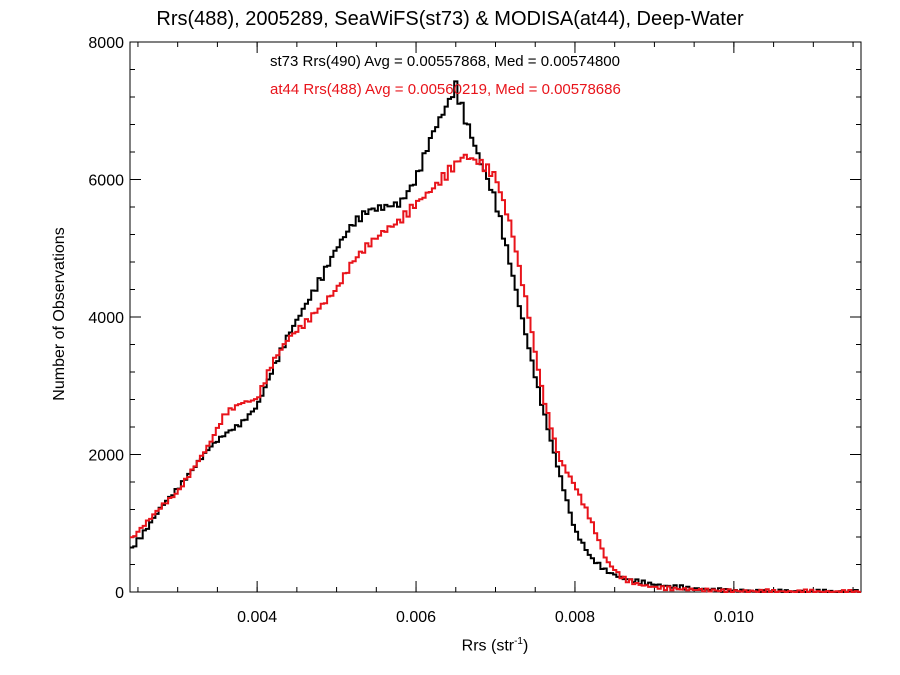 The width and height of the screenshot is (900, 675). Describe the element at coordinates (519, 641) in the screenshot. I see `x-axis-label-exponent: -1` at that location.